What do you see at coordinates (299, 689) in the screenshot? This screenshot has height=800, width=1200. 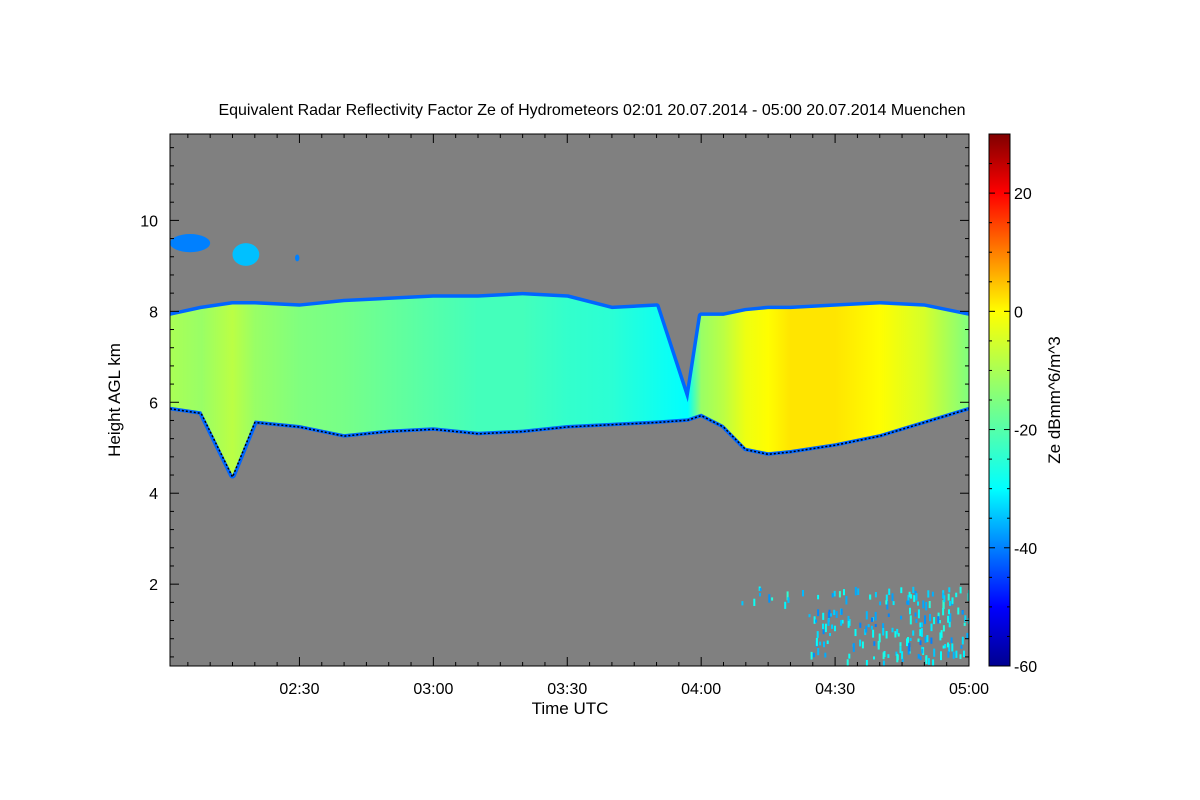 I see `x-tick-label: 02:30` at bounding box center [299, 689].